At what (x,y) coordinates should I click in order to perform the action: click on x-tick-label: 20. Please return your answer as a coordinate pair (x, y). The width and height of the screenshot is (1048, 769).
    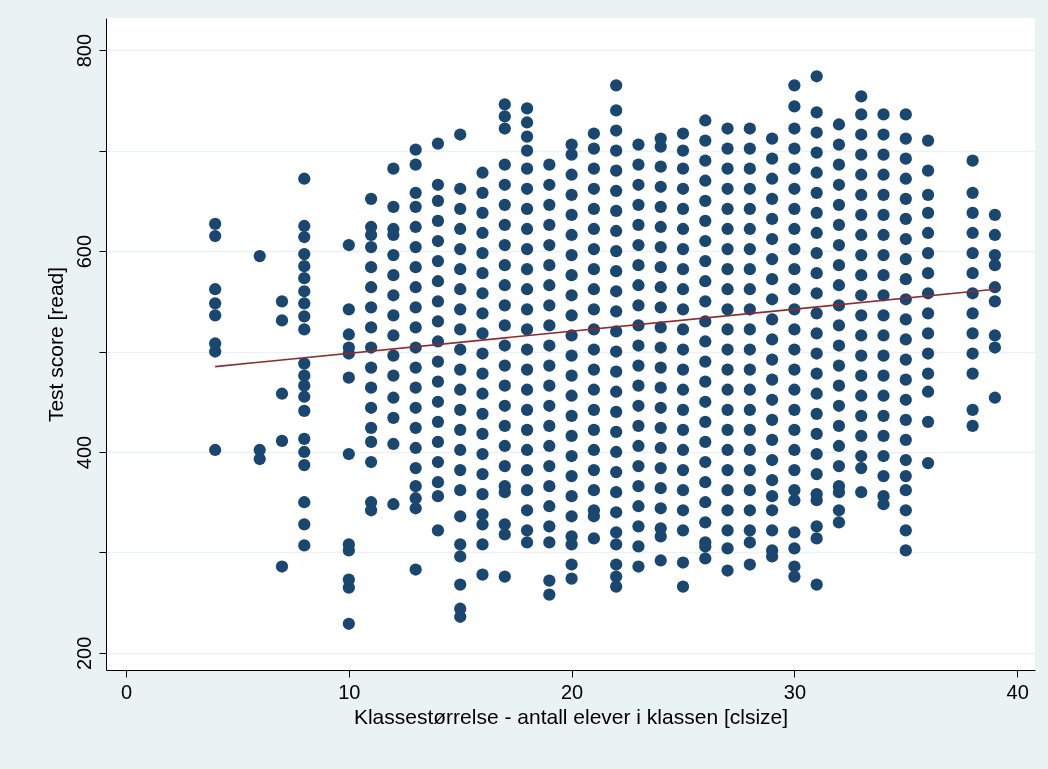
    Looking at the image, I should click on (572, 691).